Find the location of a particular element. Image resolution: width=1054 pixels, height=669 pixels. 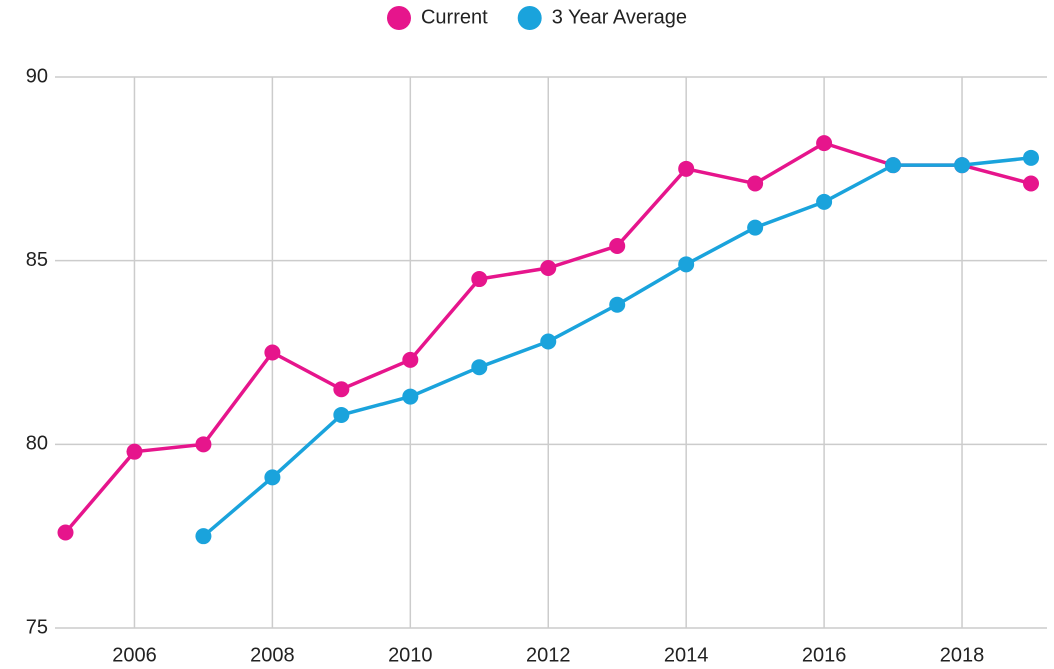

y-tick-label: 90 is located at coordinates (37, 76).